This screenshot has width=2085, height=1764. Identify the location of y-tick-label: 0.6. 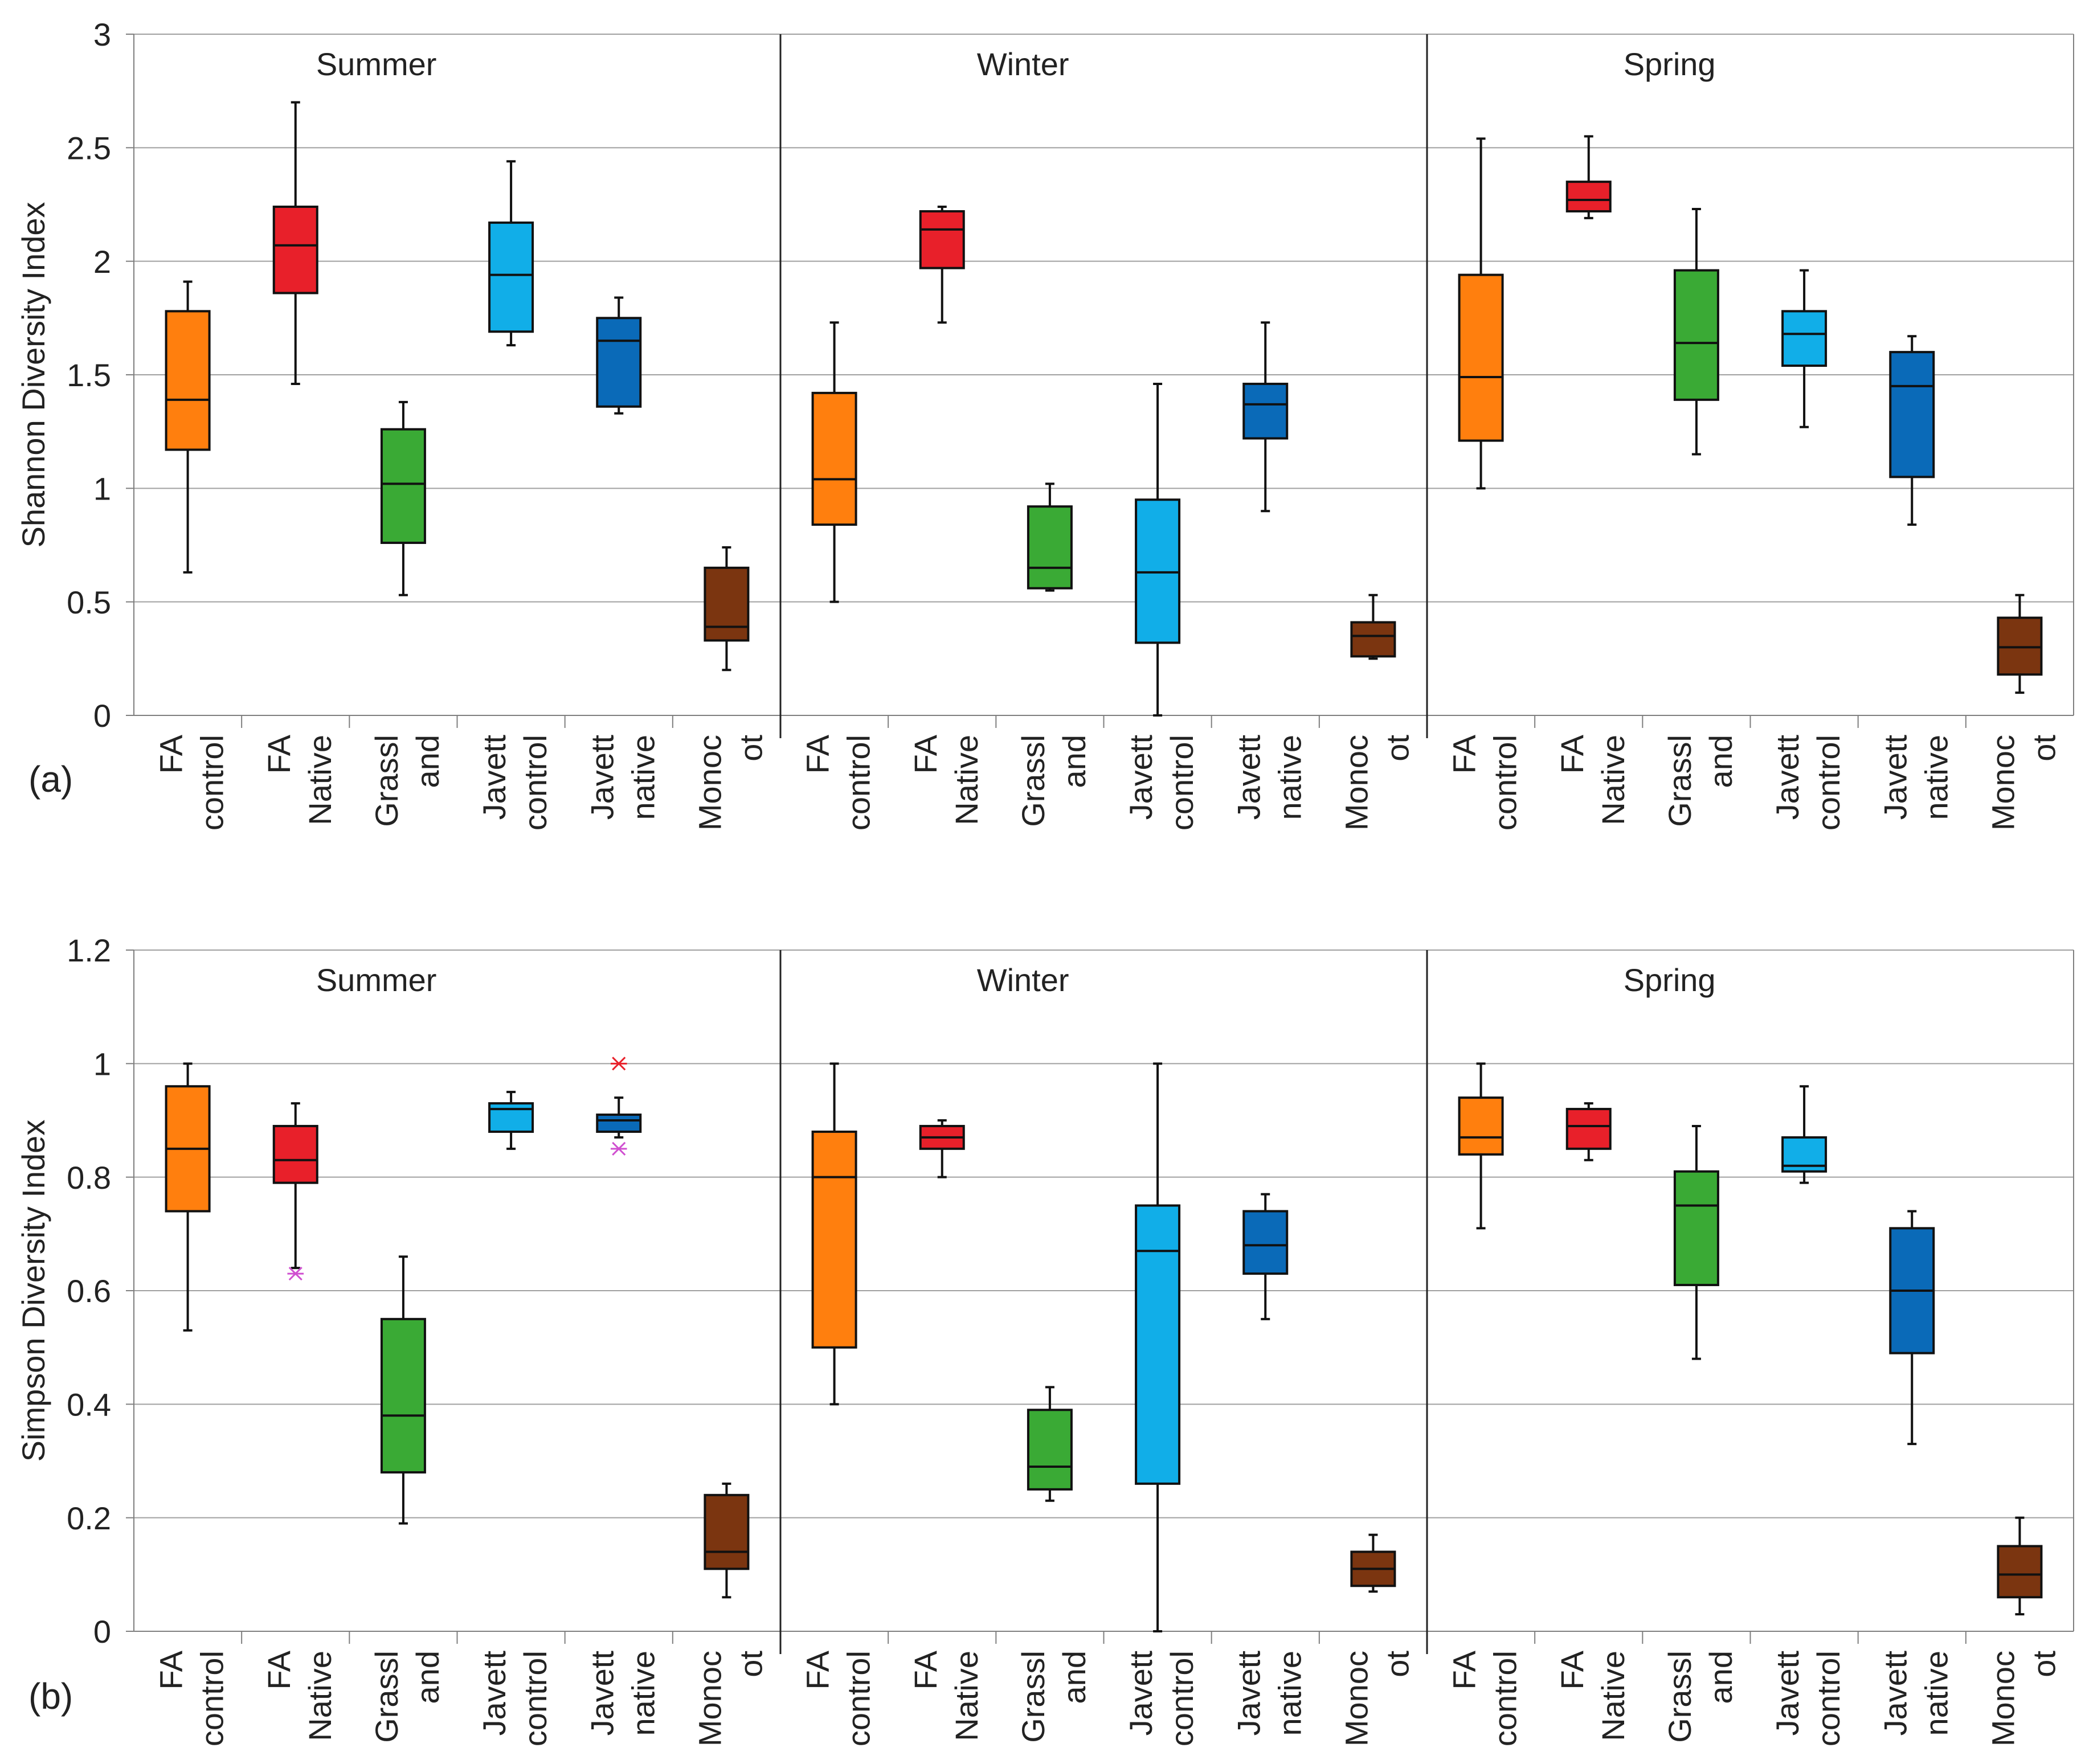
(89, 1291).